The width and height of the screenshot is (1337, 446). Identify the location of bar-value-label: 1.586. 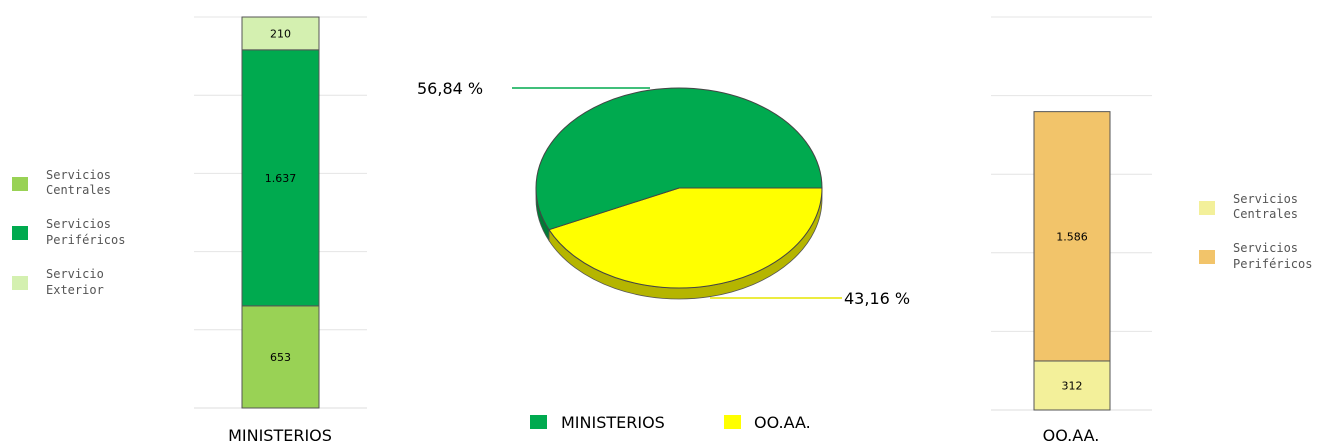
(1072, 236).